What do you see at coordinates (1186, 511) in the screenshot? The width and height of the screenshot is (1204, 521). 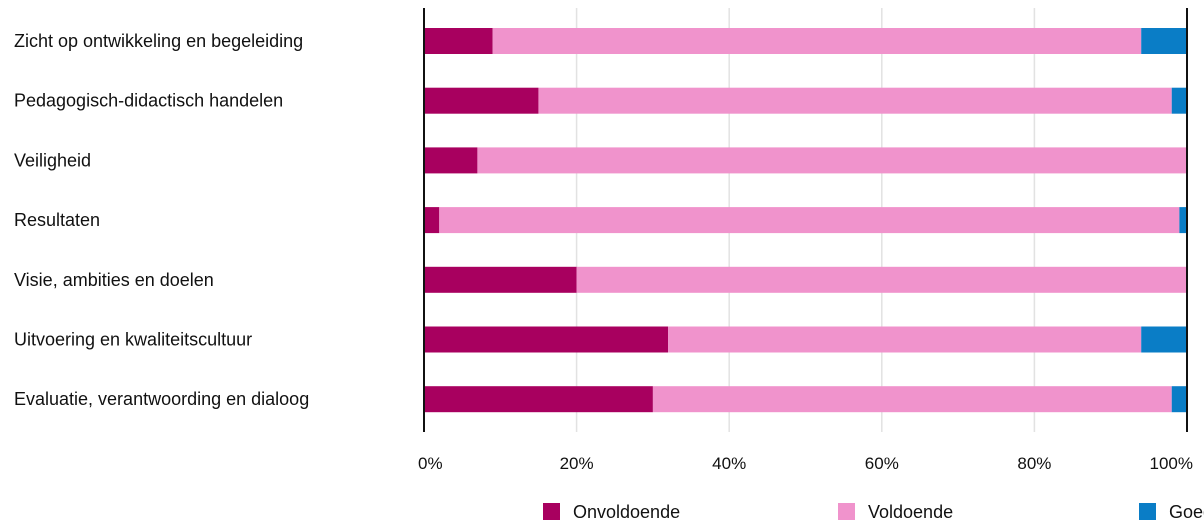 I see `legend-label-goed: Goed` at bounding box center [1186, 511].